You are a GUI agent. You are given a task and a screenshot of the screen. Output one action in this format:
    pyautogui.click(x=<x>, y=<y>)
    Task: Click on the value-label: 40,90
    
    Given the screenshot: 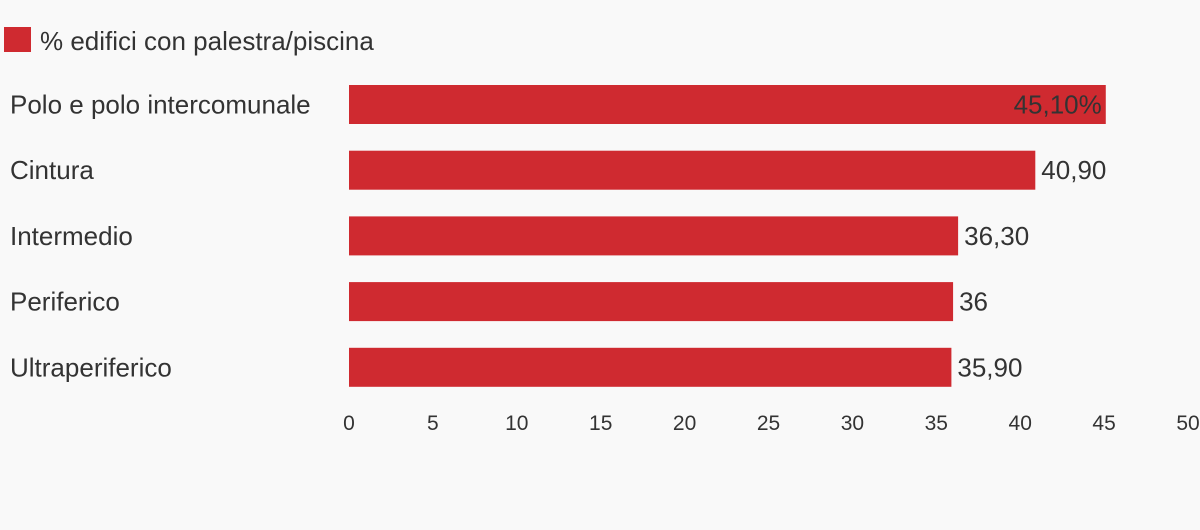 What is the action you would take?
    pyautogui.click(x=1073, y=170)
    